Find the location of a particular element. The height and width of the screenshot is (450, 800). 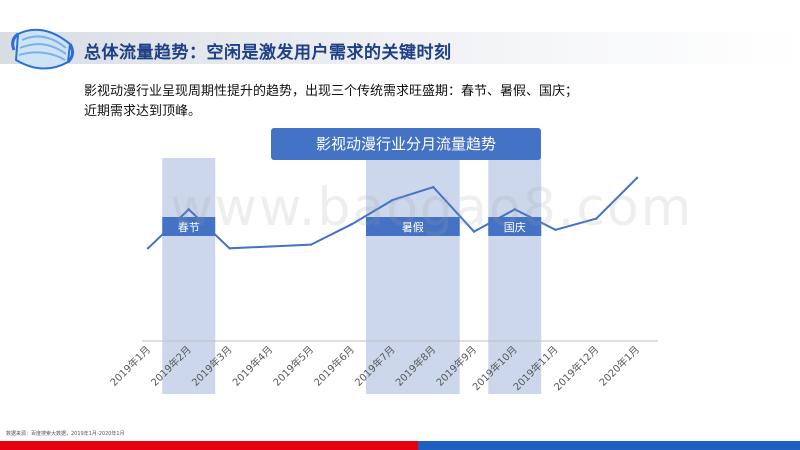

page-title: 总体流量趋势：空闲是激发用户需求的关键时刻 is located at coordinates (268, 53).